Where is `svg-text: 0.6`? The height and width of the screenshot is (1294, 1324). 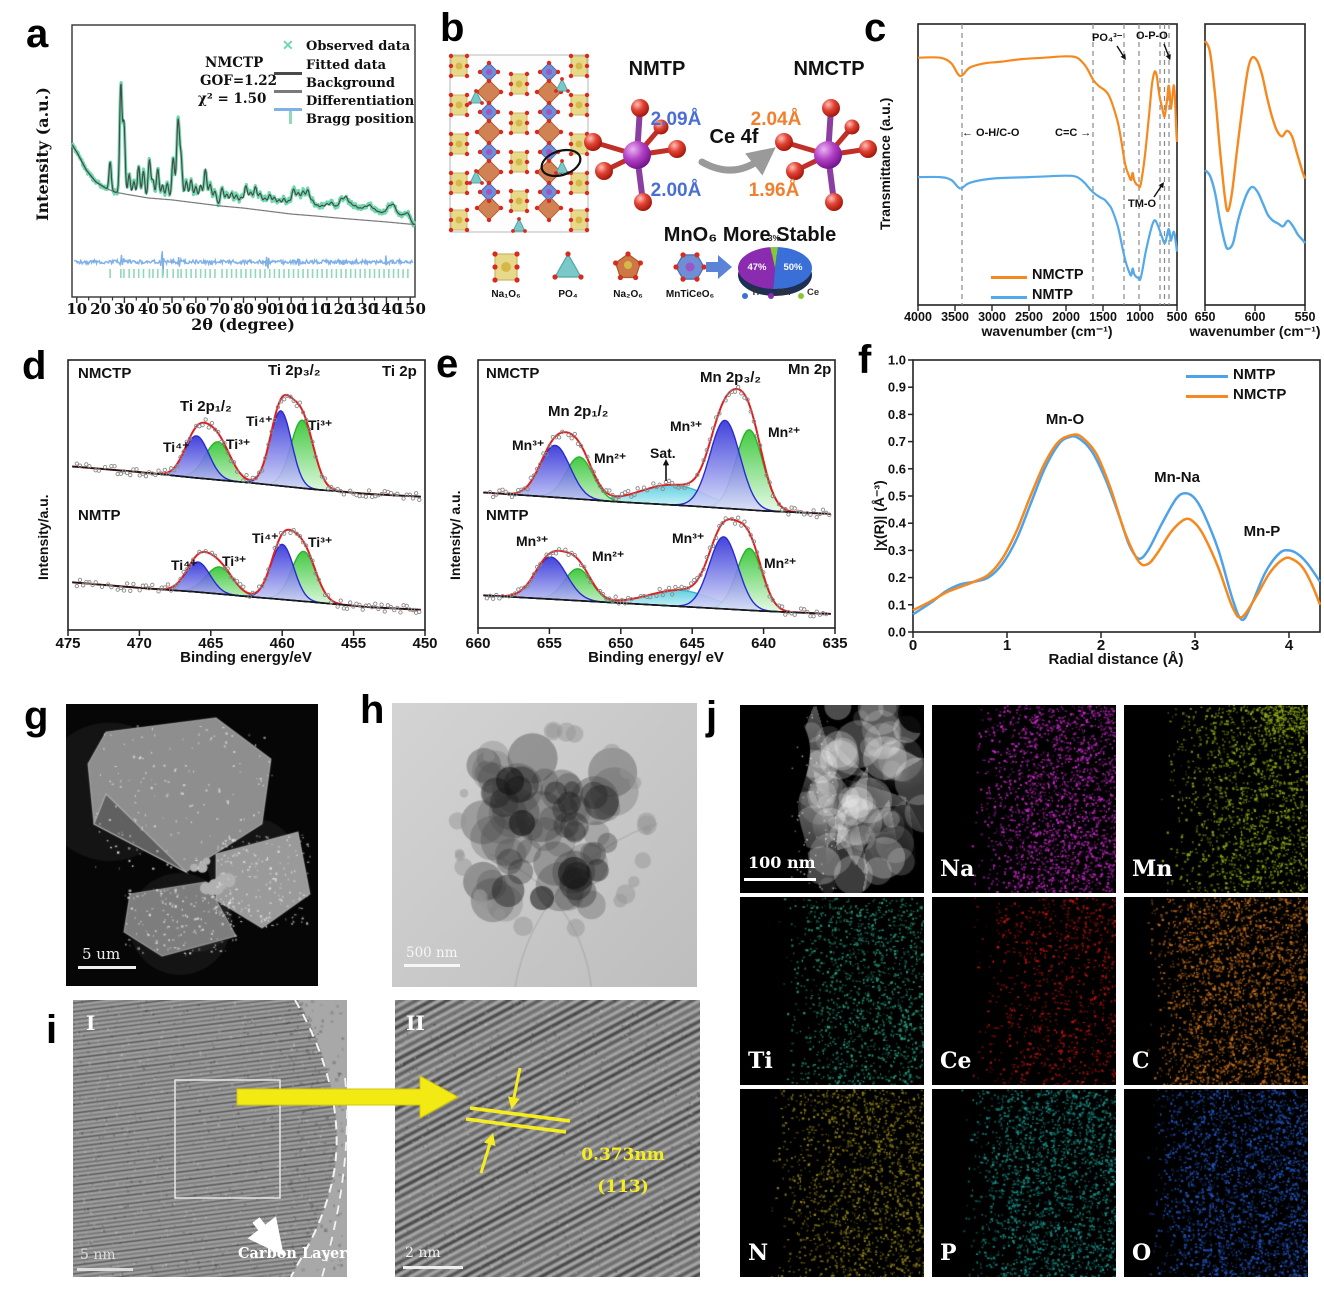 svg-text: 0.6 is located at coordinates (897, 468).